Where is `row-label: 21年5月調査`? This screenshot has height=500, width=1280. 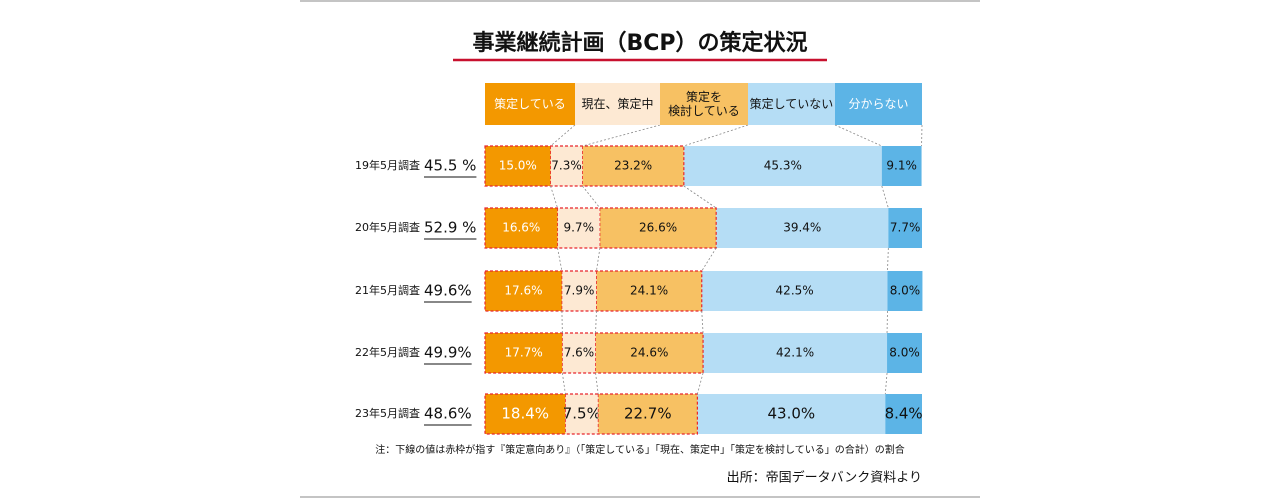
row-label: 21年5月調査 is located at coordinates (387, 290).